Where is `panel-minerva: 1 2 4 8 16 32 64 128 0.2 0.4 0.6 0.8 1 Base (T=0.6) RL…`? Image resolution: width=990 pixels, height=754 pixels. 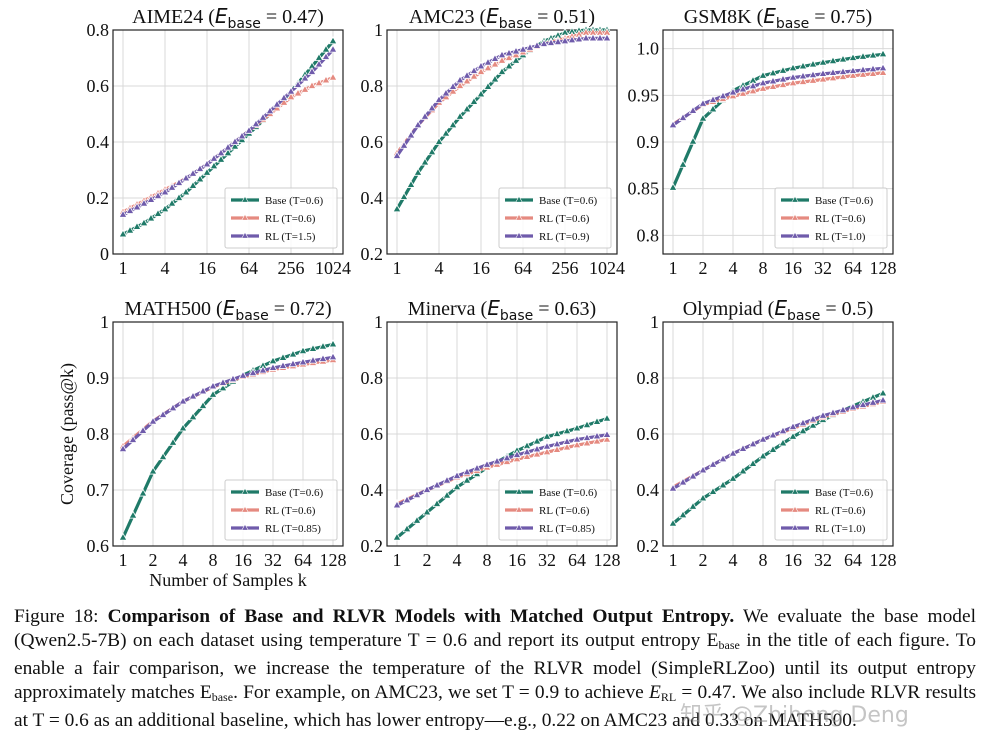 panel-minerva: 1 2 4 8 16 32 64 128 0.2 0.4 0.6 0.8 1 Base (T=0.6) RL… is located at coordinates (491, 433).